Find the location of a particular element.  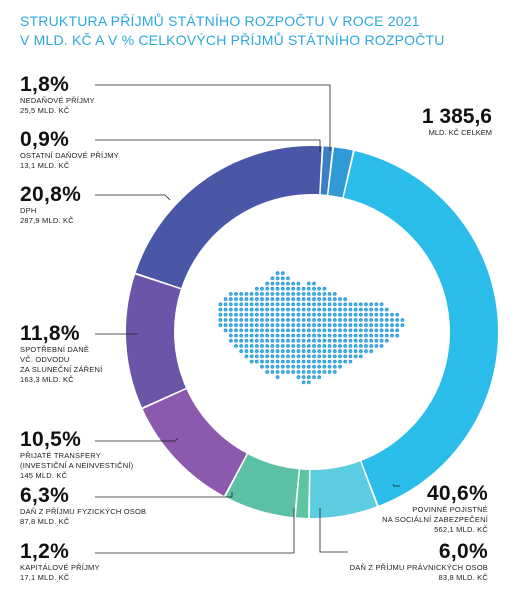

slice-value: 287,9 MLD. KČ is located at coordinates (47, 220).